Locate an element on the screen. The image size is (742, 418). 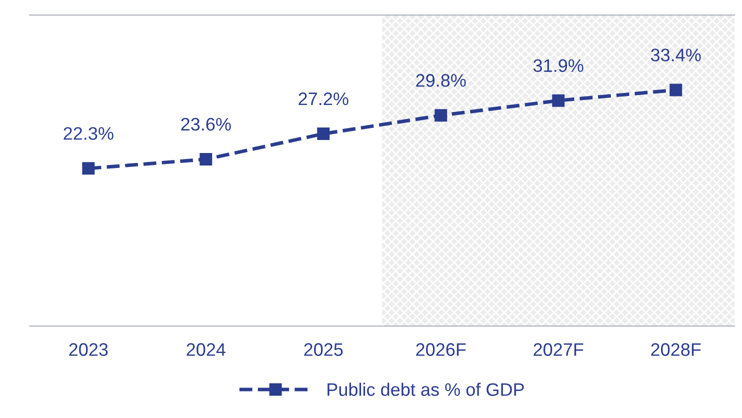
x-tick-label: 2023 is located at coordinates (88, 349).